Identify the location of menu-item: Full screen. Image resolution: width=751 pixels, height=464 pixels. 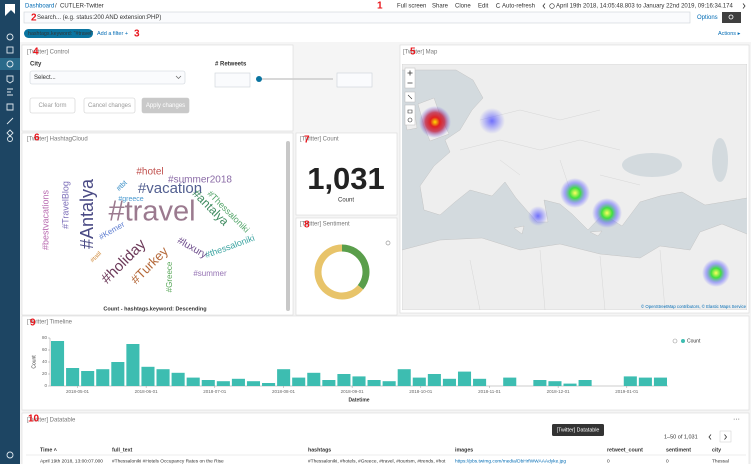
(411, 7).